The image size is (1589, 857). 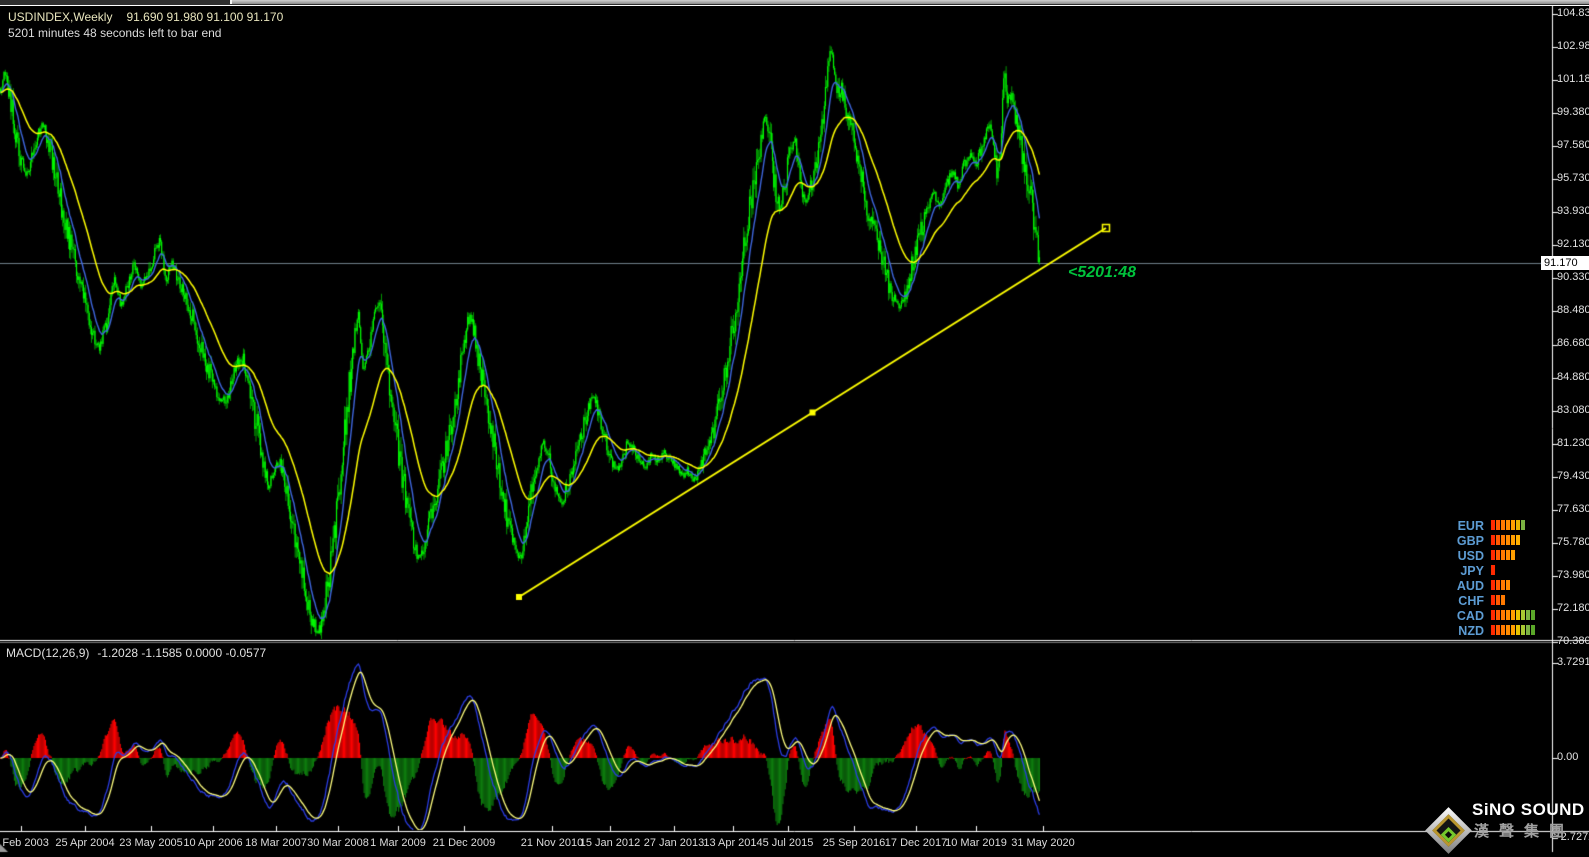 What do you see at coordinates (1573, 79) in the screenshot?
I see `price-axis-label: 101.18` at bounding box center [1573, 79].